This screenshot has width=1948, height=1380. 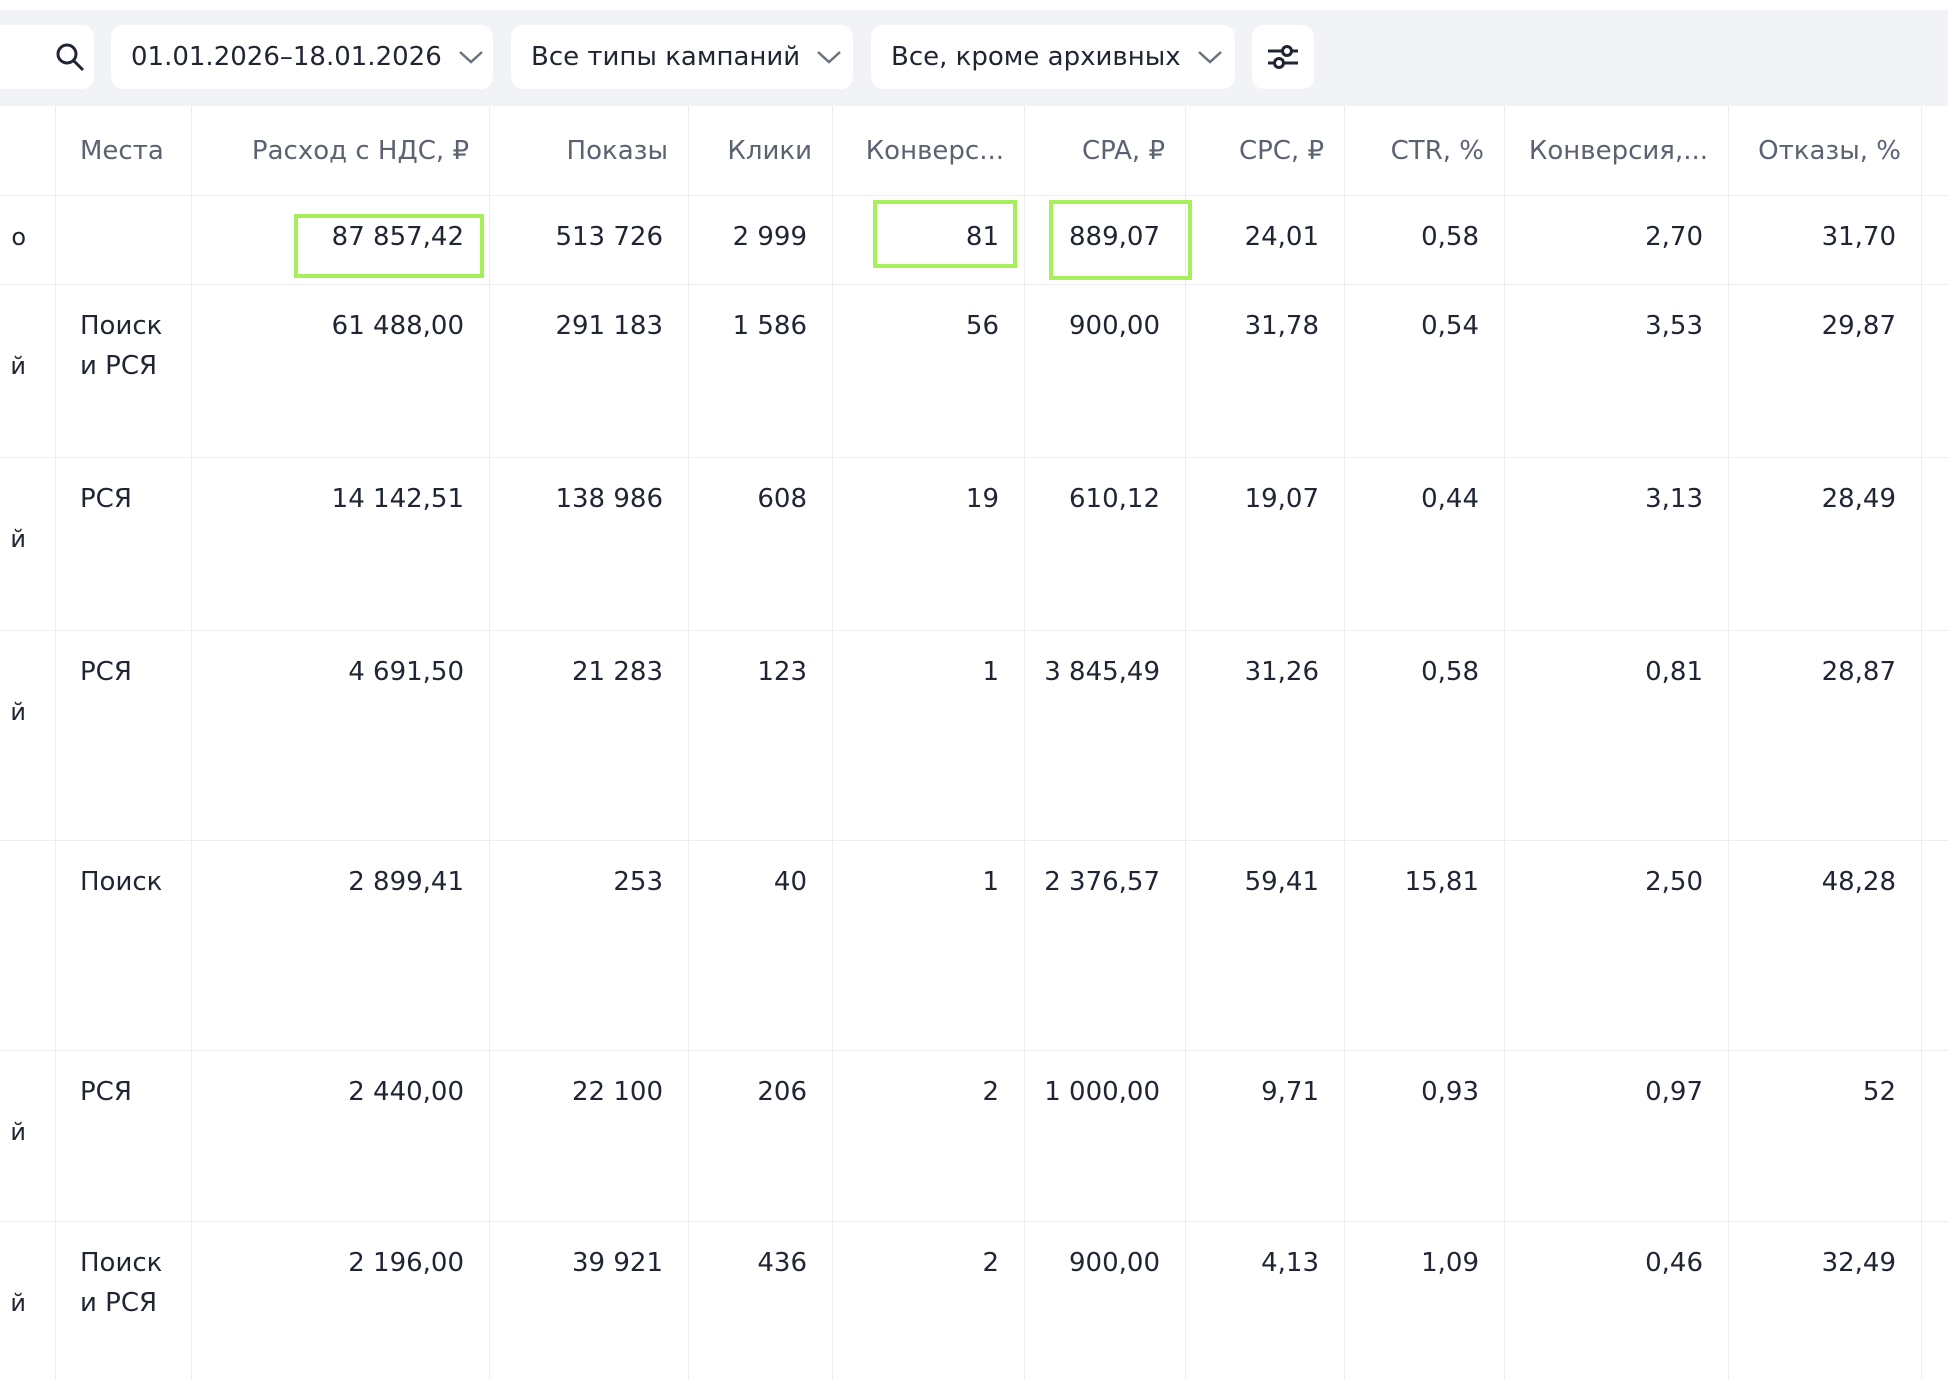 What do you see at coordinates (397, 499) in the screenshot?
I see `number-cell: 14 142,51` at bounding box center [397, 499].